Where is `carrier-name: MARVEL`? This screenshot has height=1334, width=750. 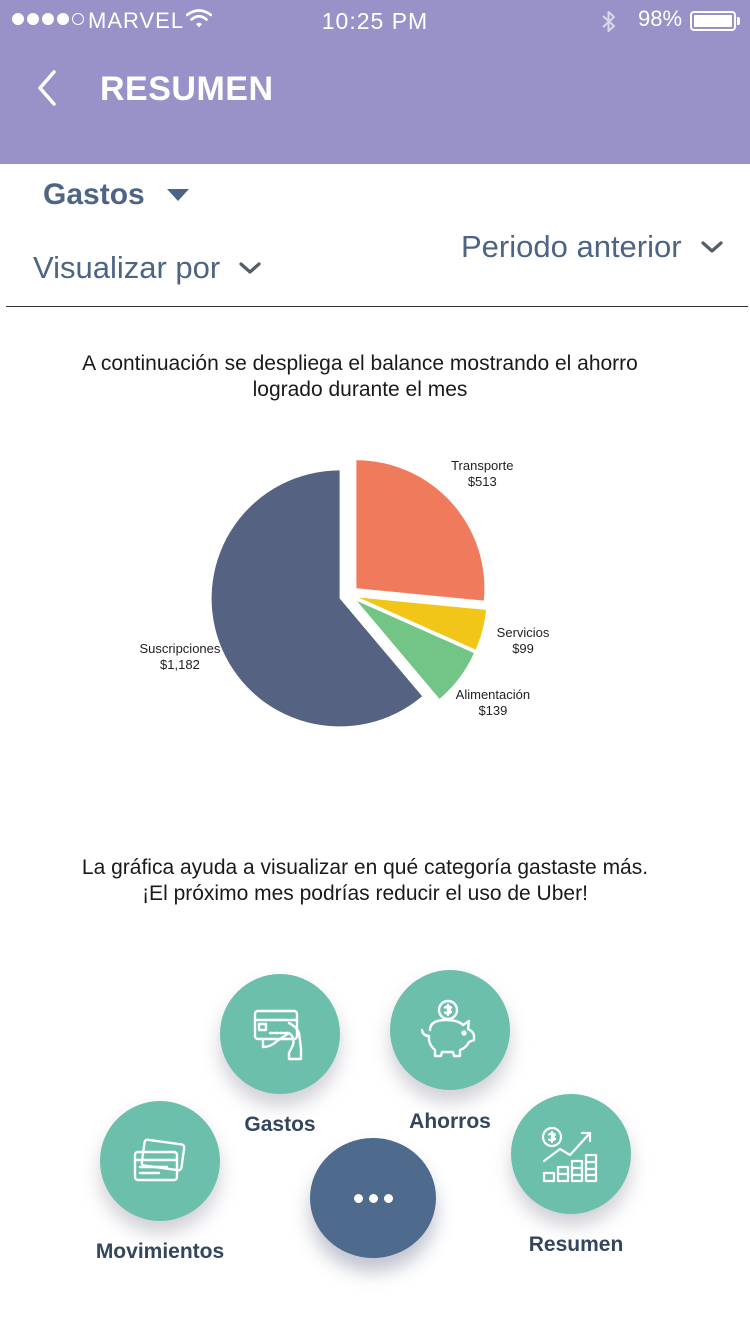
carrier-name: MARVEL is located at coordinates (136, 20).